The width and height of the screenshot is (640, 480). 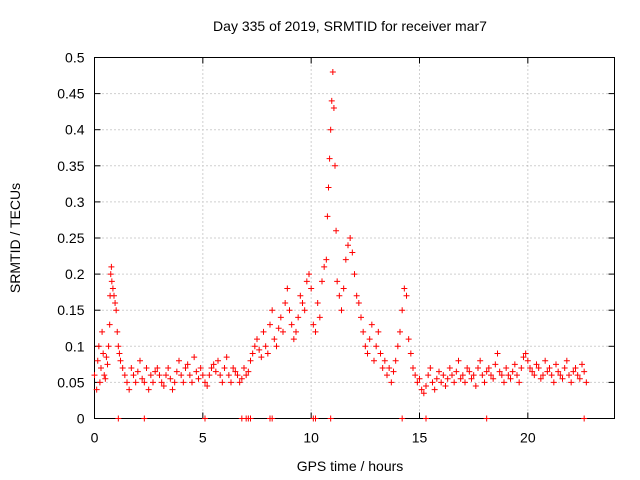 I want to click on x-tick-label: 20, so click(x=528, y=438).